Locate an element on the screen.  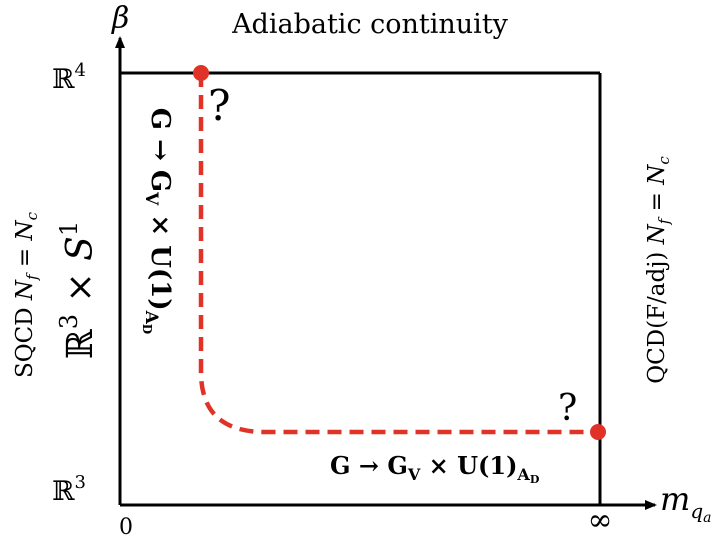
top-endpoint-dot is located at coordinates (201, 73).